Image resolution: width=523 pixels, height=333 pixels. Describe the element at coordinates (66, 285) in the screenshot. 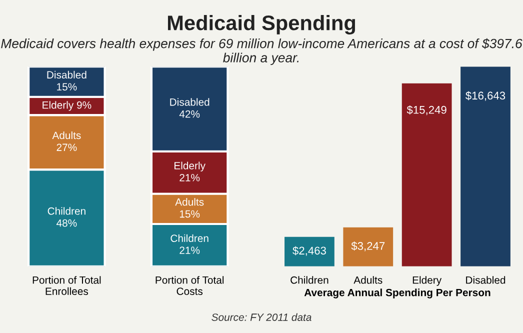

I see `x-tick-label: Portion of Total Enrollees` at that location.